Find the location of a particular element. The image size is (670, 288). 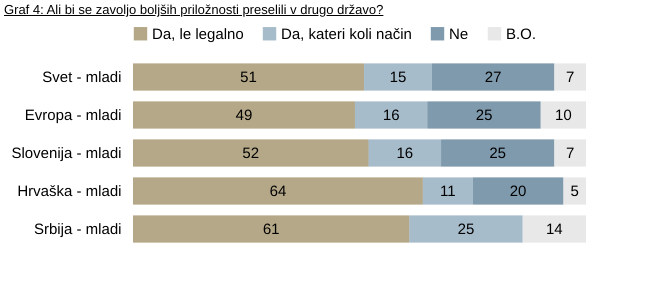

data-label: 20 is located at coordinates (518, 191).